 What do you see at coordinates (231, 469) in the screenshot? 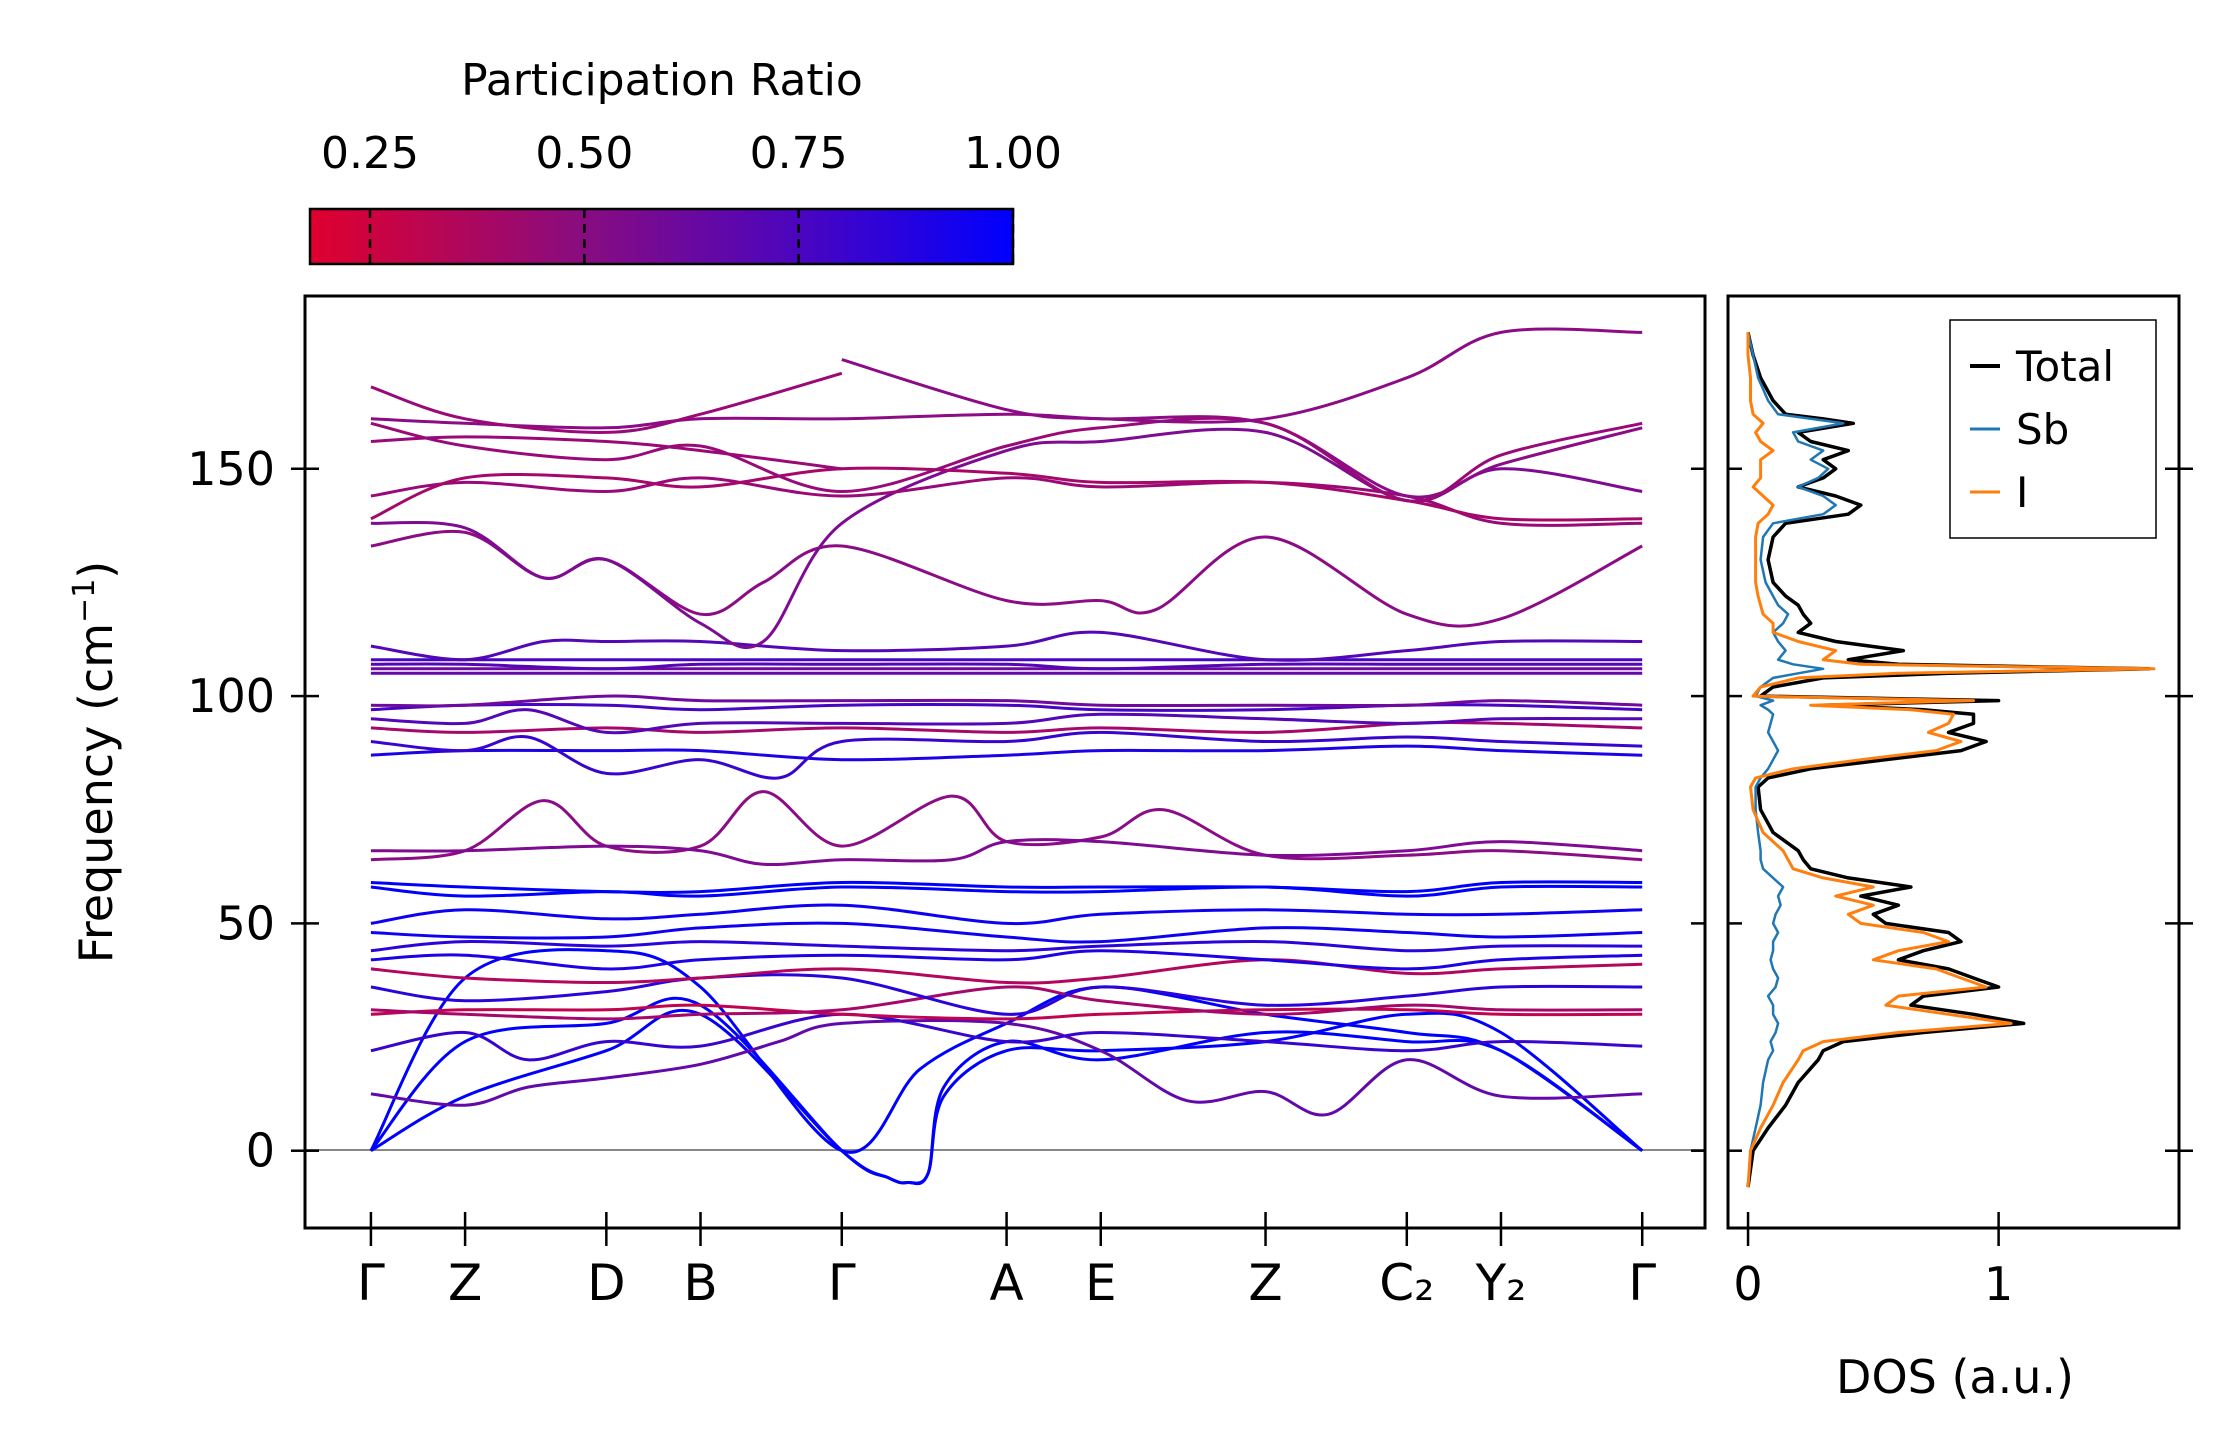
I see `y-tick-label: 150` at bounding box center [231, 469].